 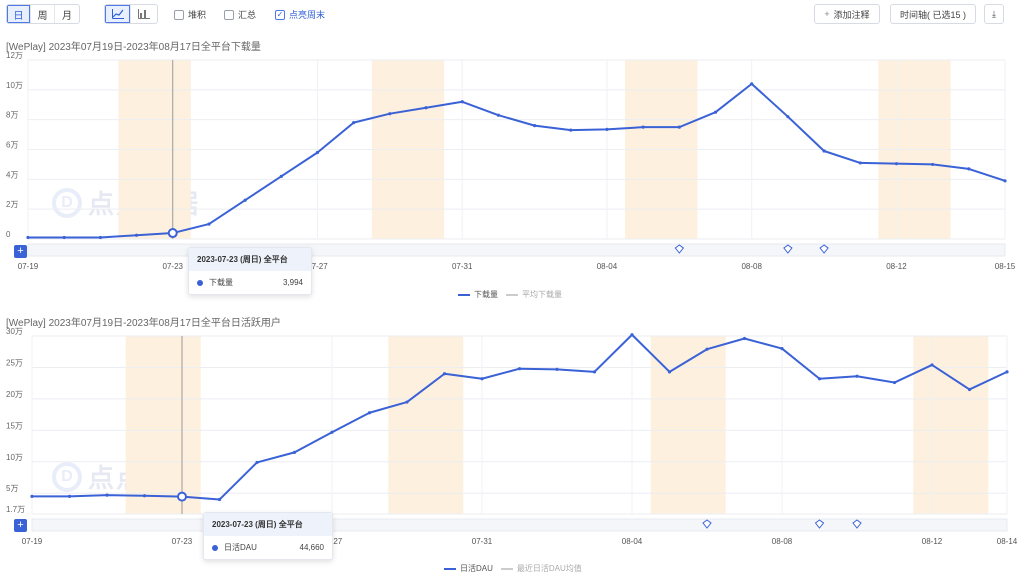 What do you see at coordinates (240, 547) in the screenshot?
I see `tooltip-series-name: 日活DAU` at bounding box center [240, 547].